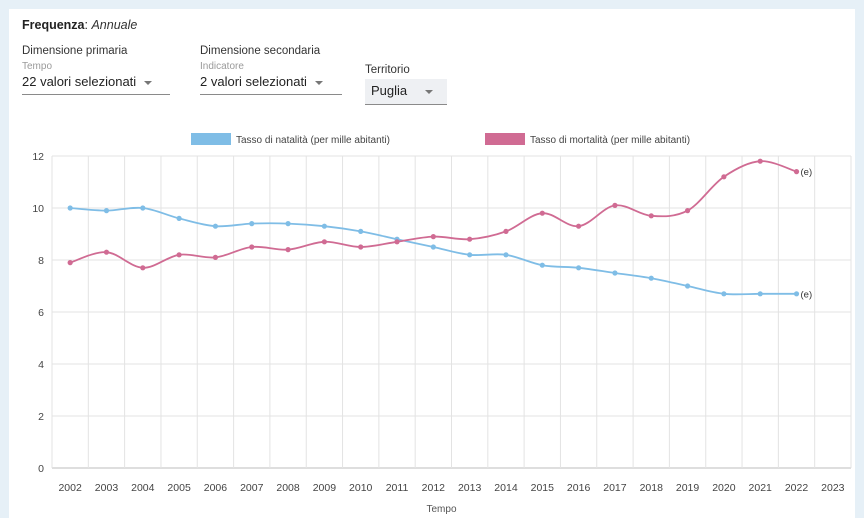 The height and width of the screenshot is (518, 864). What do you see at coordinates (38, 209) in the screenshot?
I see `y-tick-label: 10` at bounding box center [38, 209].